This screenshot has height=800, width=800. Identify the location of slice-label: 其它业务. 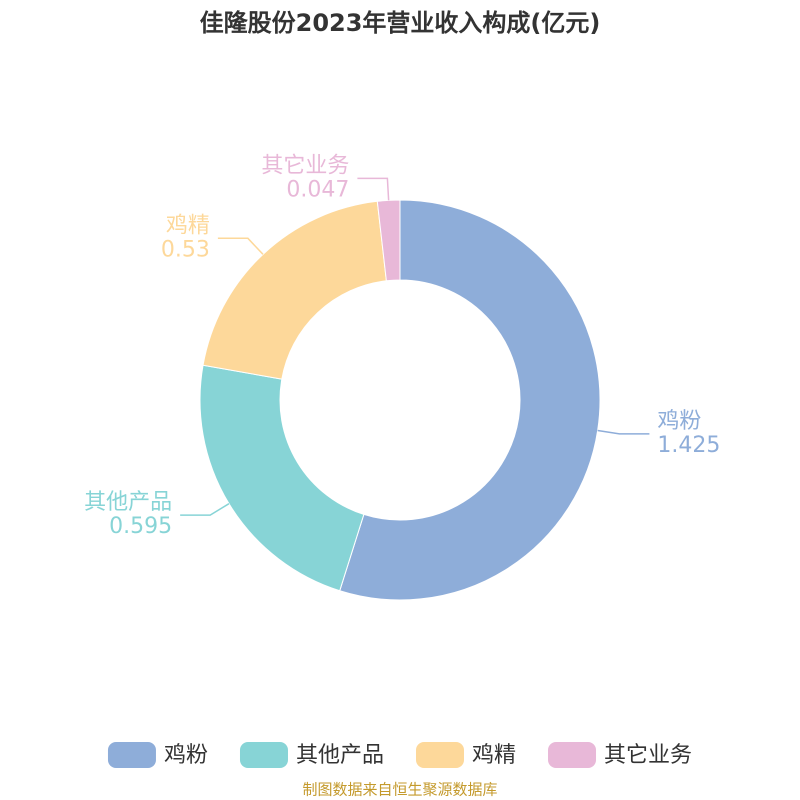
(305, 165).